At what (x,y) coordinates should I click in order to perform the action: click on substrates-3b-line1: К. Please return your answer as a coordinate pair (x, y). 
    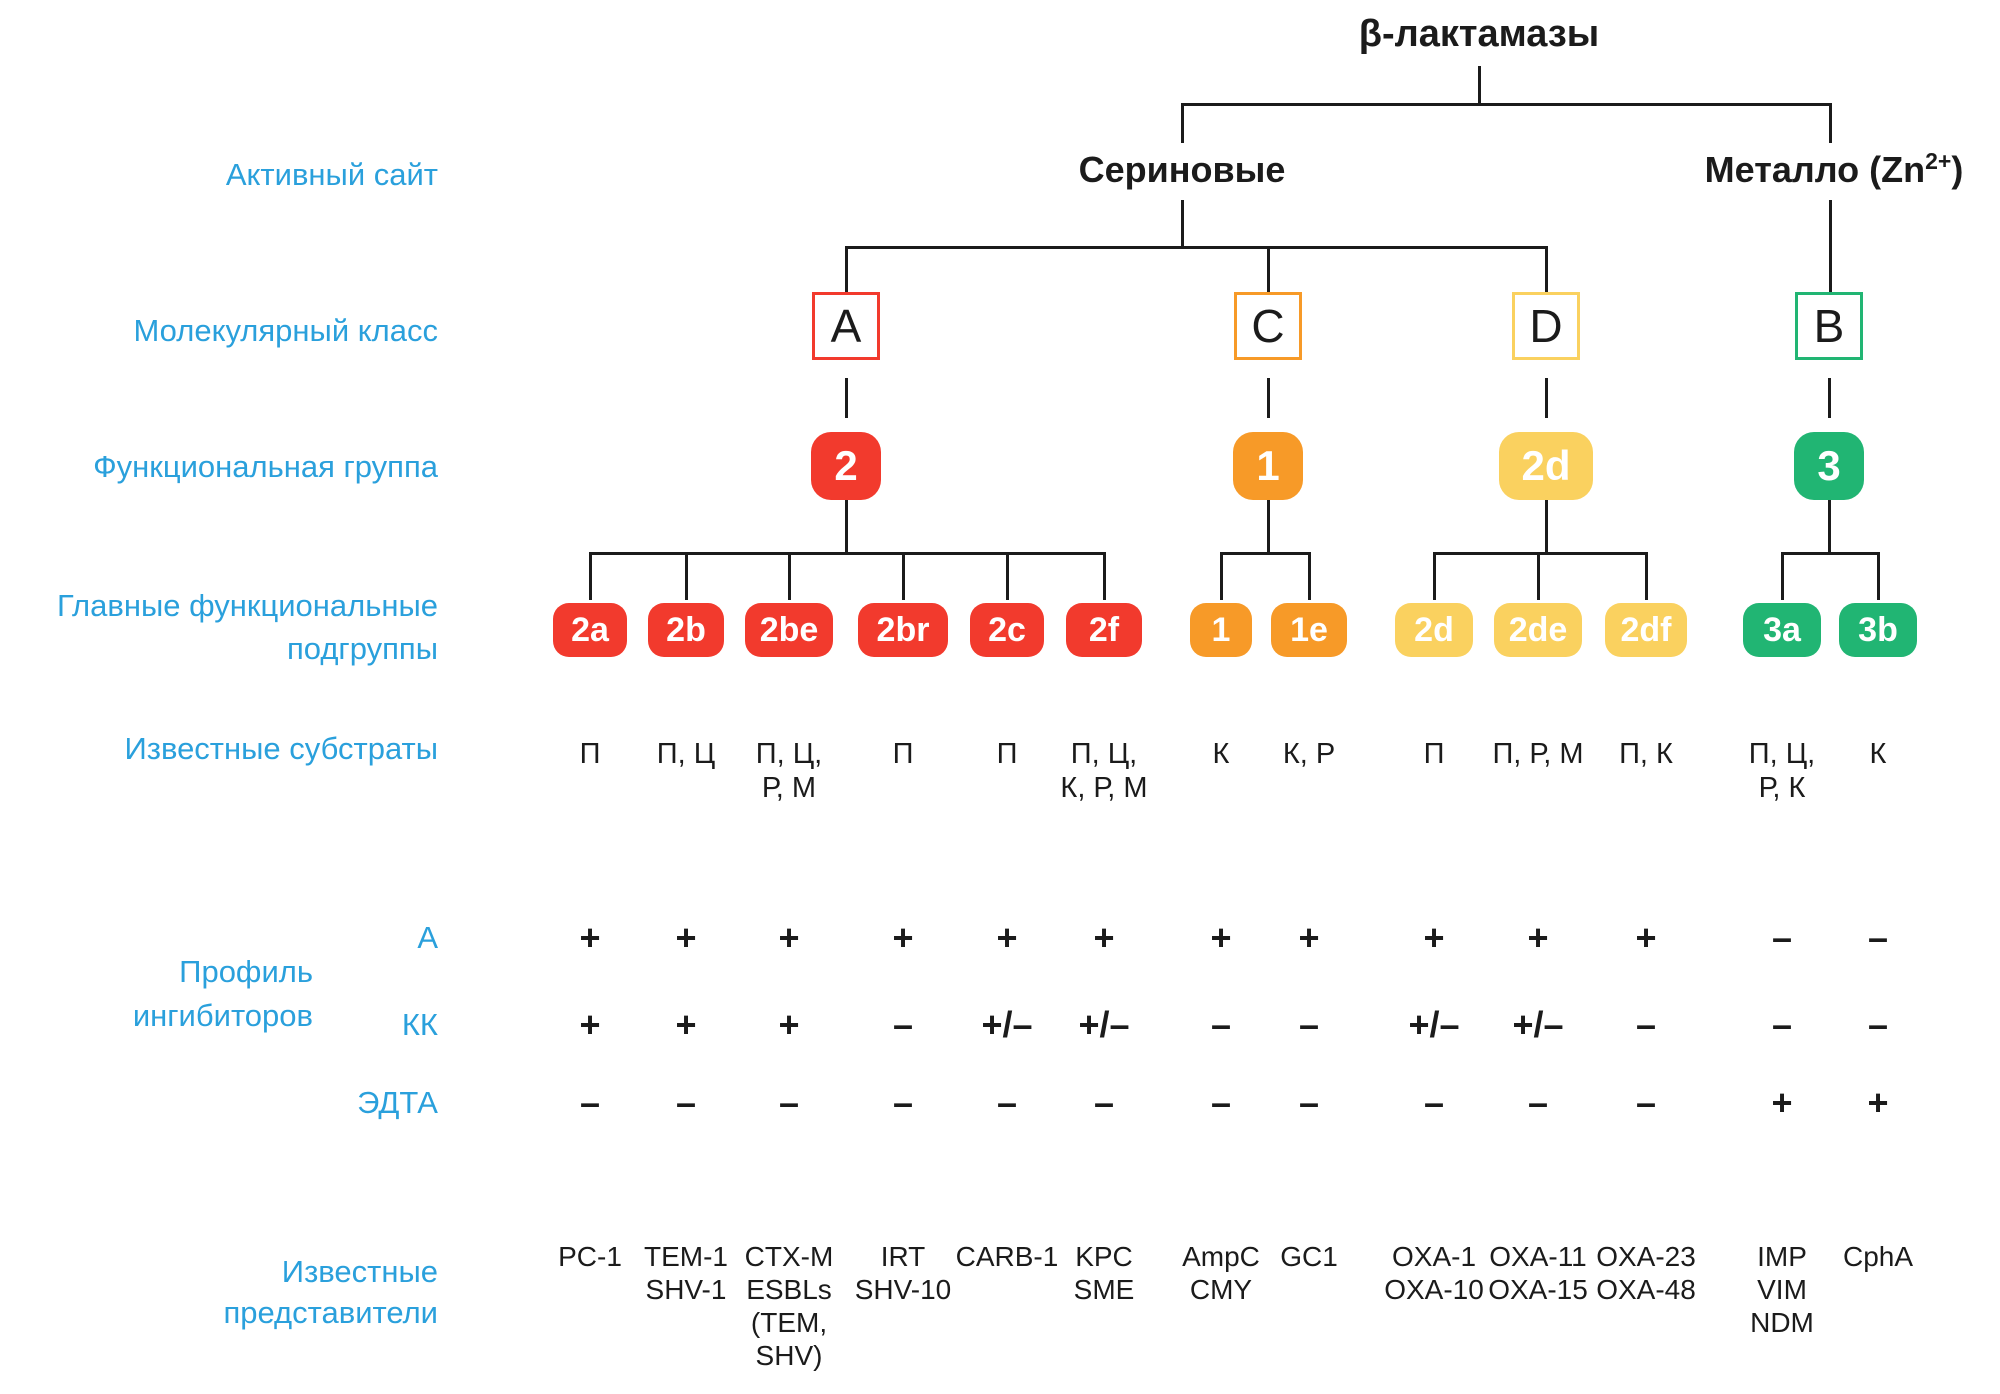
    Looking at the image, I should click on (1878, 754).